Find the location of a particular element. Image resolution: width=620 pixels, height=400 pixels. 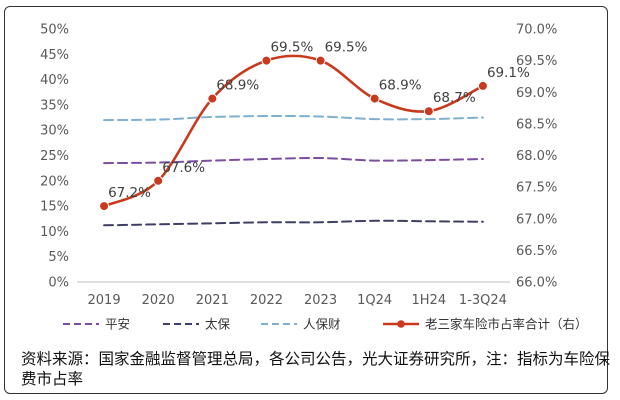

x-tick-label: 2022 is located at coordinates (266, 300).